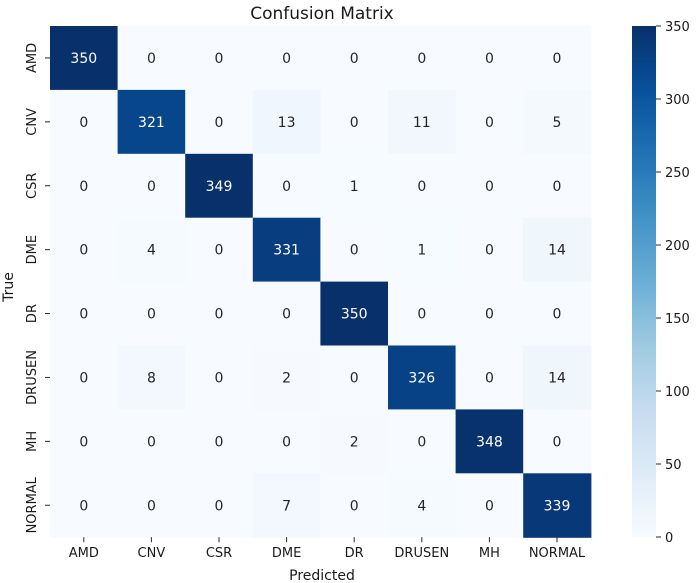  I want to click on cell-value-label: 326, so click(421, 378).